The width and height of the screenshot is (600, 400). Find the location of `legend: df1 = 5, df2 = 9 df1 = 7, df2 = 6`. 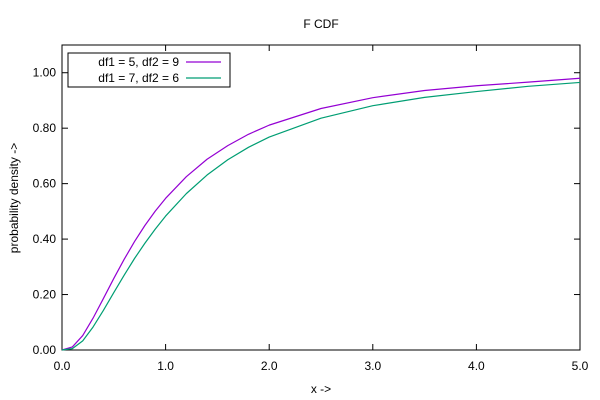

legend: df1 = 5, df2 = 9 df1 = 7, df2 = 6 is located at coordinates (149, 70).